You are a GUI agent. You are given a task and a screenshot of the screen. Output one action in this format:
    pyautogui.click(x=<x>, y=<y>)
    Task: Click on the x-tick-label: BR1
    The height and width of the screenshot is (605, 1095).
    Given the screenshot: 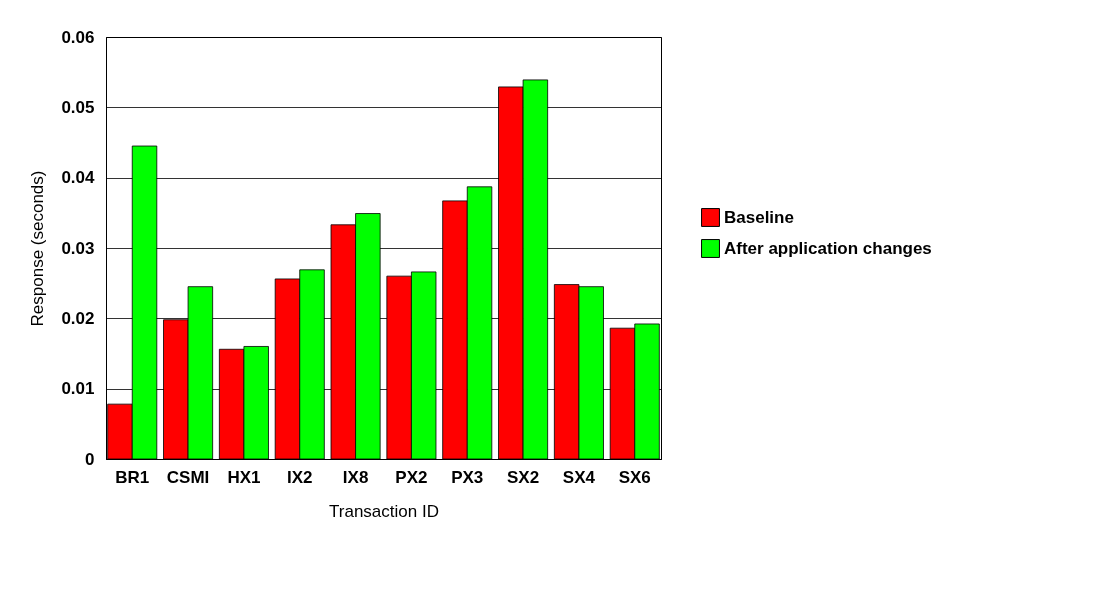 What is the action you would take?
    pyautogui.click(x=132, y=477)
    